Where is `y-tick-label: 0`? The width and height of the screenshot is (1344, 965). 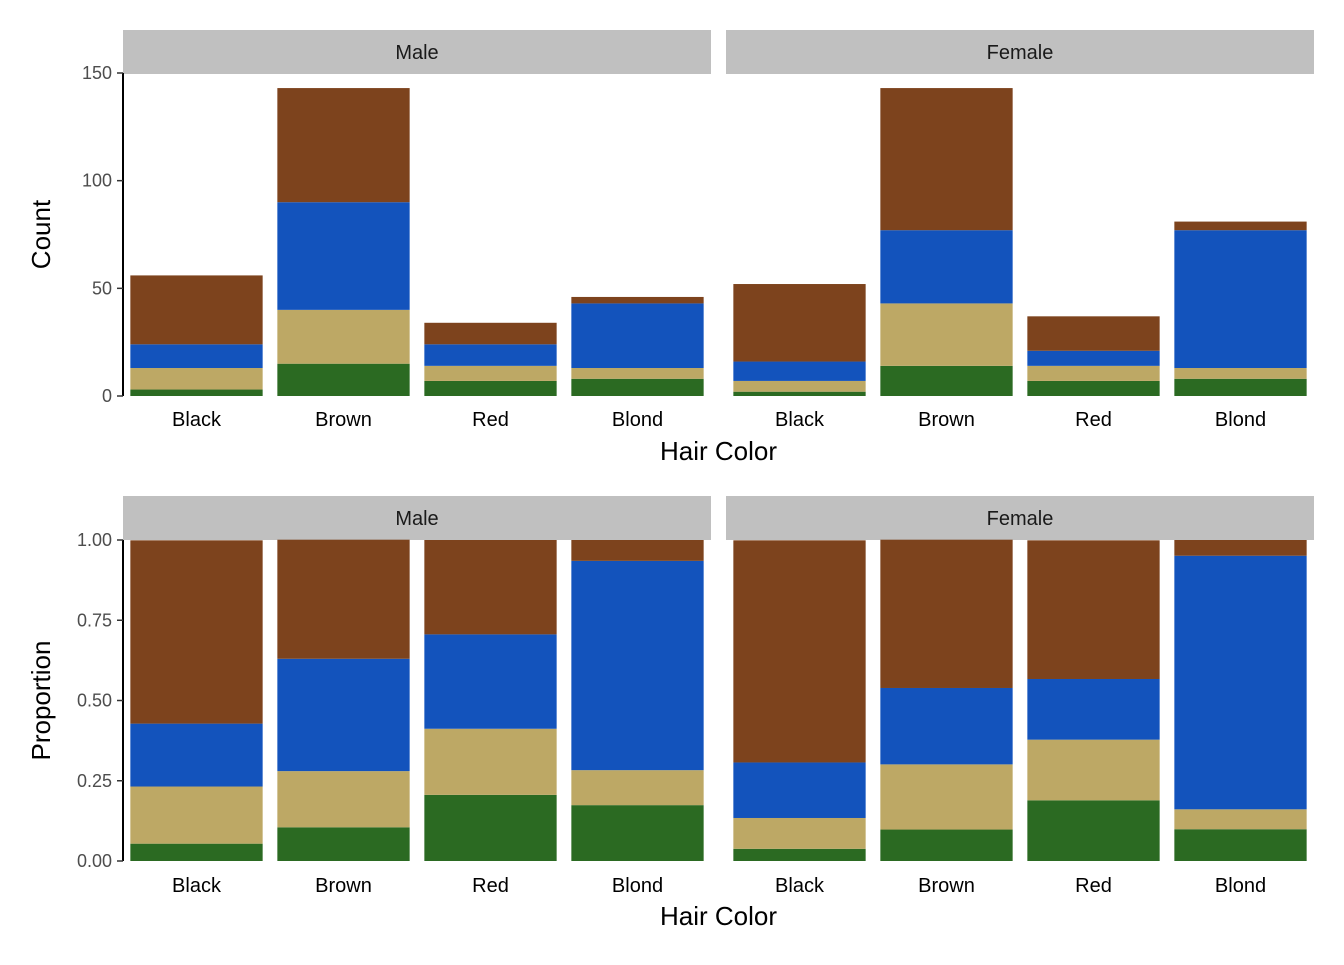
y-tick-label: 0 is located at coordinates (107, 396).